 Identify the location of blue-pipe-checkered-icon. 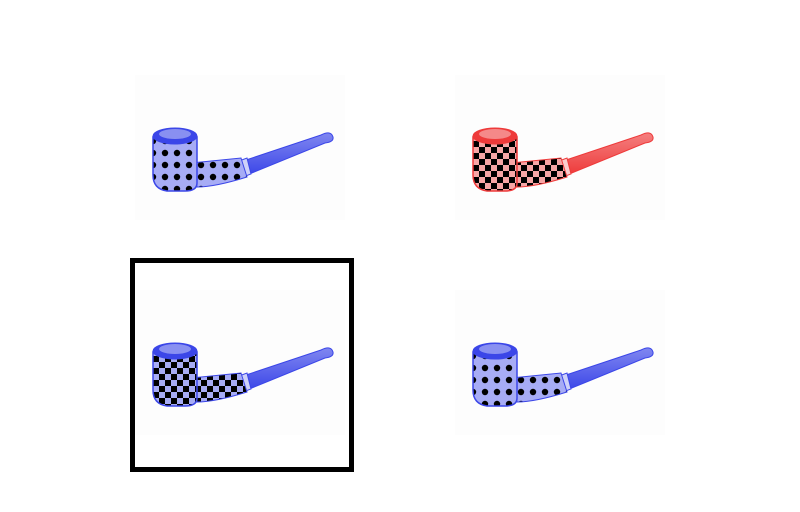
(243, 374).